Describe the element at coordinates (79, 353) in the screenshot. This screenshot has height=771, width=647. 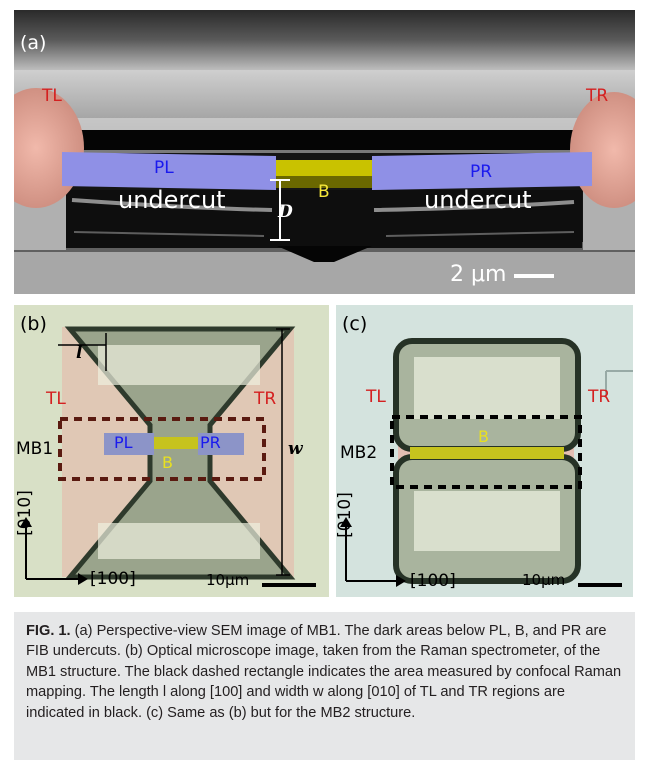
I see `label-l: l` at that location.